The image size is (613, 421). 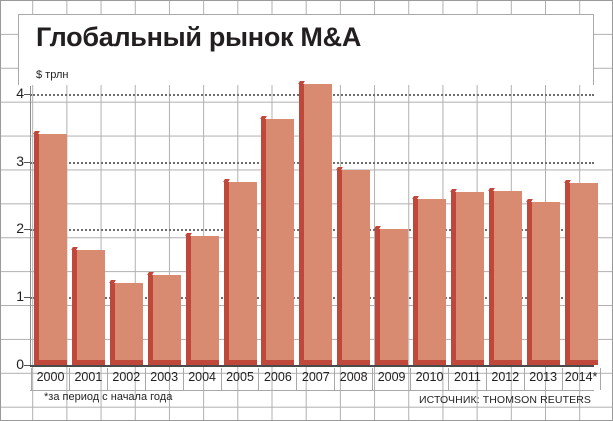 I want to click on y-axis-label: 3, so click(x=20, y=160).